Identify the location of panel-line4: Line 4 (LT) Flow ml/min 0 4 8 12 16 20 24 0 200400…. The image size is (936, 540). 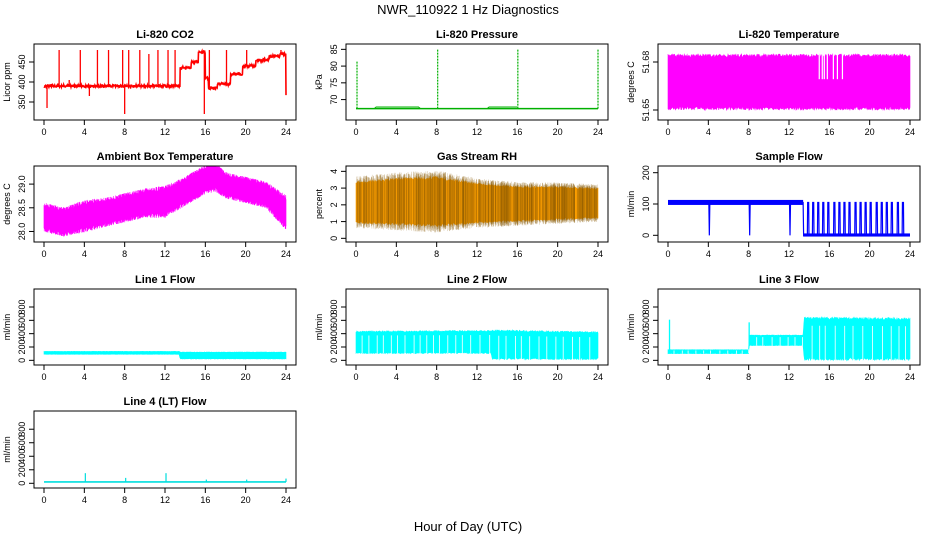
(149, 450).